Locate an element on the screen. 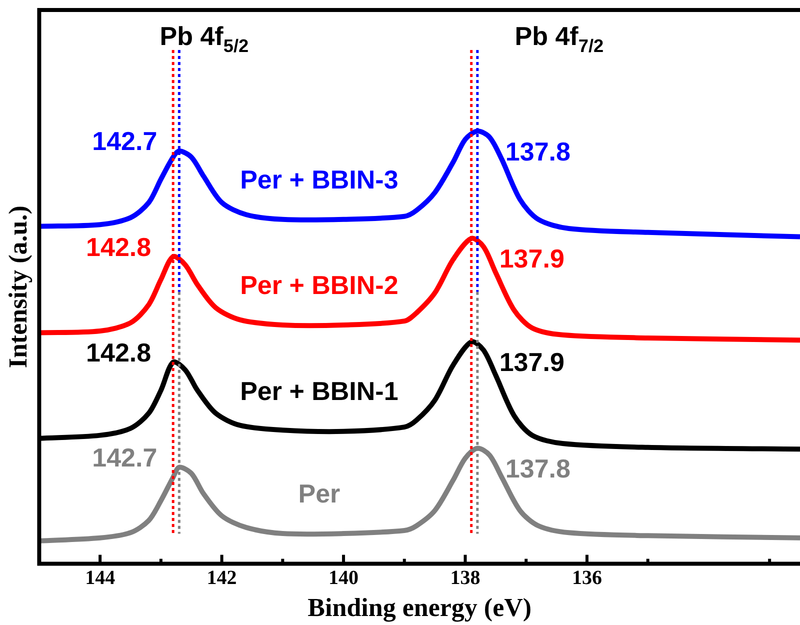 This screenshot has width=800, height=625. series-label: Per + BBIN-3 is located at coordinates (319, 179).